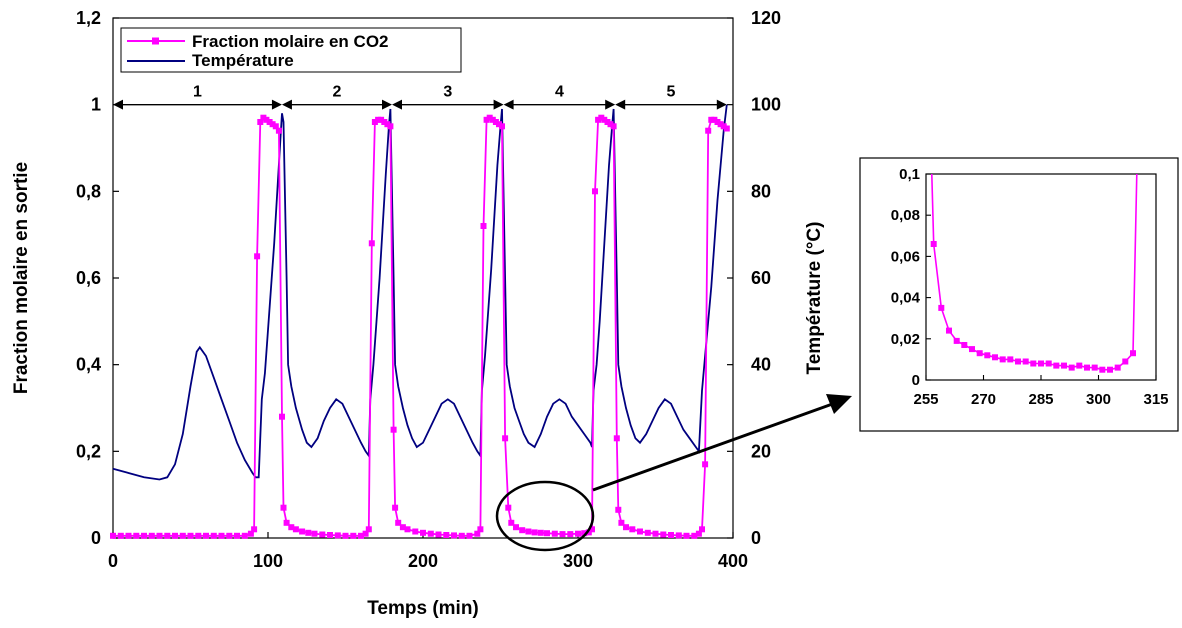  What do you see at coordinates (337, 92) in the screenshot?
I see `cycle-label: 2` at bounding box center [337, 92].